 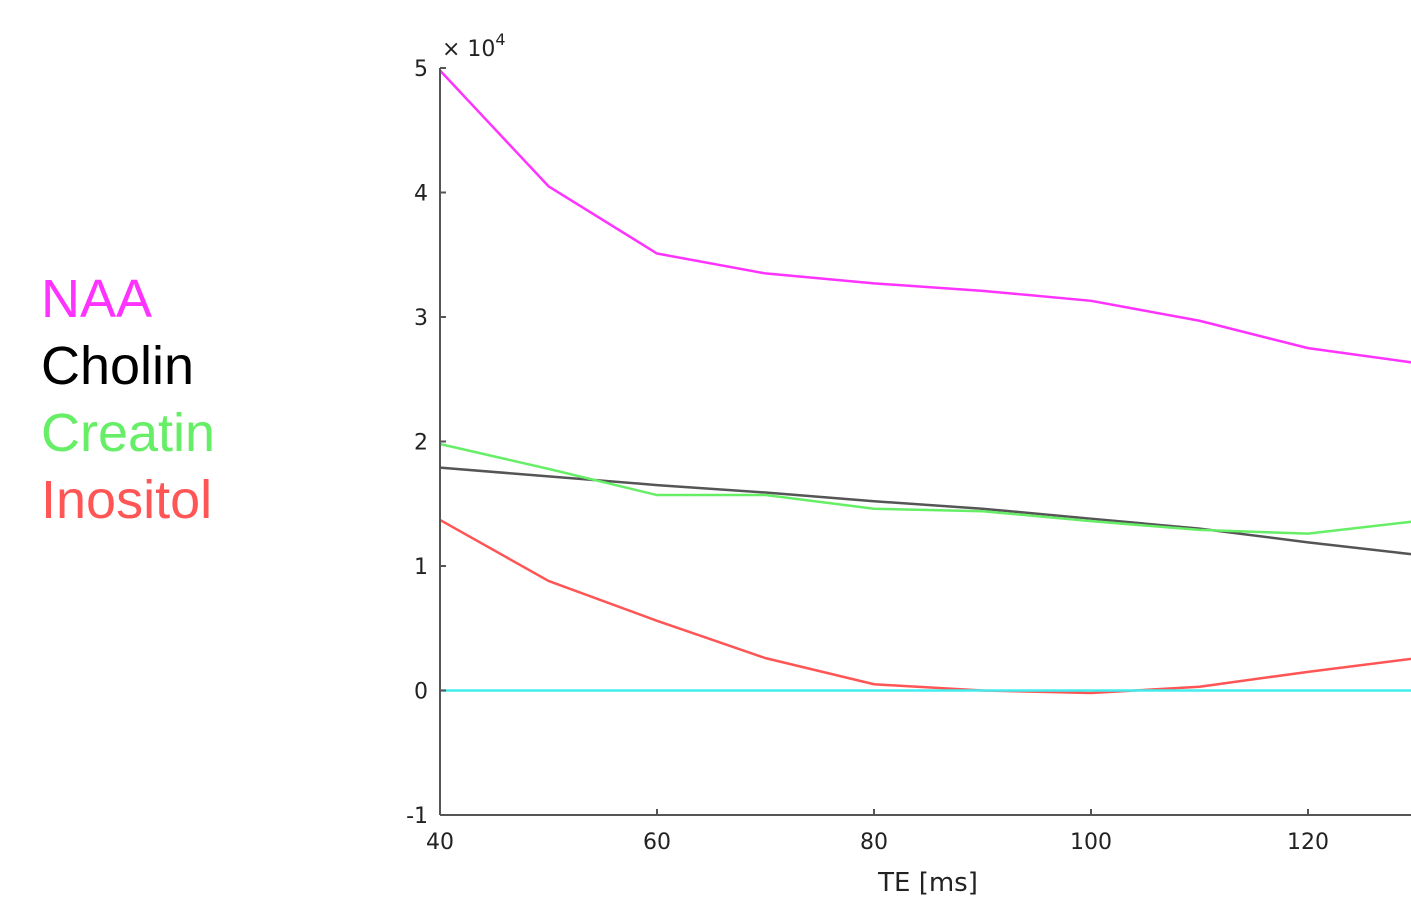 I want to click on y-tick-label: 3, so click(x=421, y=318).